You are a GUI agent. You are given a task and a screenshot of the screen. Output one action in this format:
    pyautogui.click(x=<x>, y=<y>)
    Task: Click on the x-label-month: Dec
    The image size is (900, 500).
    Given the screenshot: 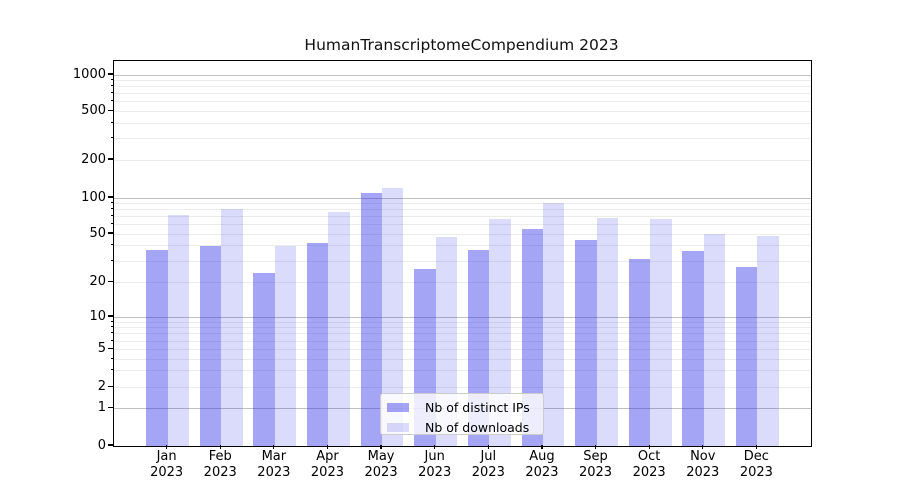 What is the action you would take?
    pyautogui.click(x=756, y=456)
    